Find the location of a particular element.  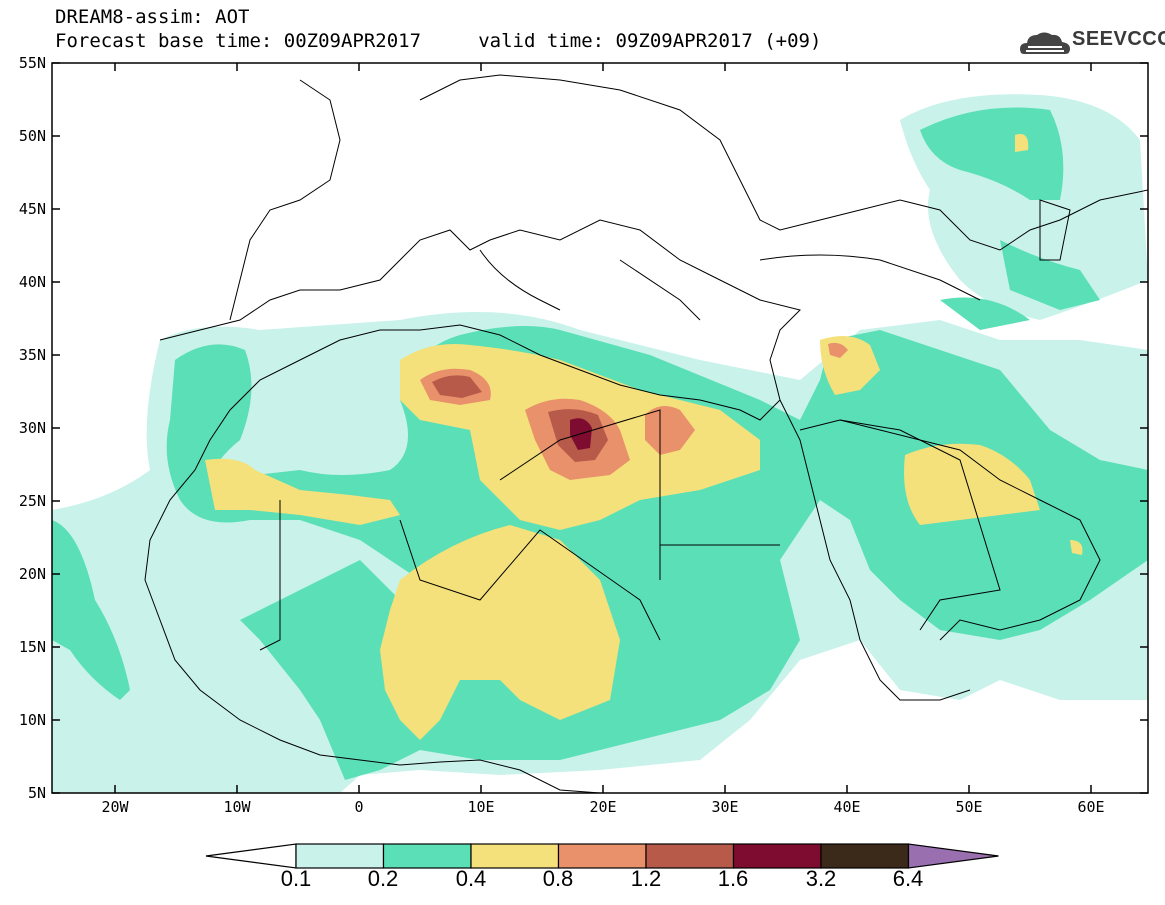

y-tick-label: 55N is located at coordinates (32, 63).